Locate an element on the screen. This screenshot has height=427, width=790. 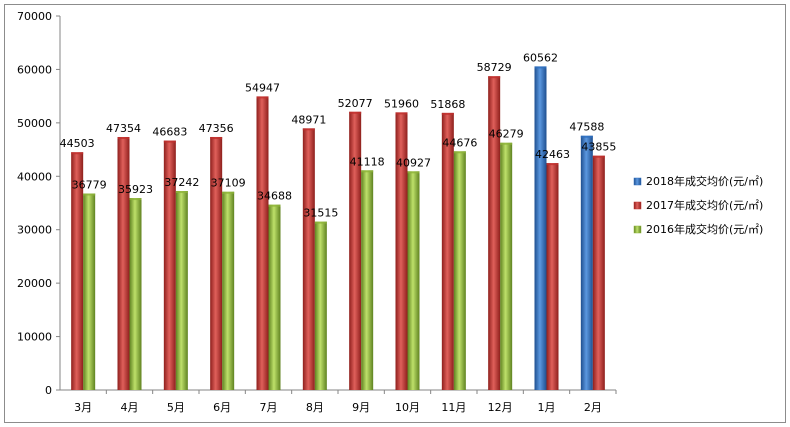
data-label: 36779 is located at coordinates (89, 184).